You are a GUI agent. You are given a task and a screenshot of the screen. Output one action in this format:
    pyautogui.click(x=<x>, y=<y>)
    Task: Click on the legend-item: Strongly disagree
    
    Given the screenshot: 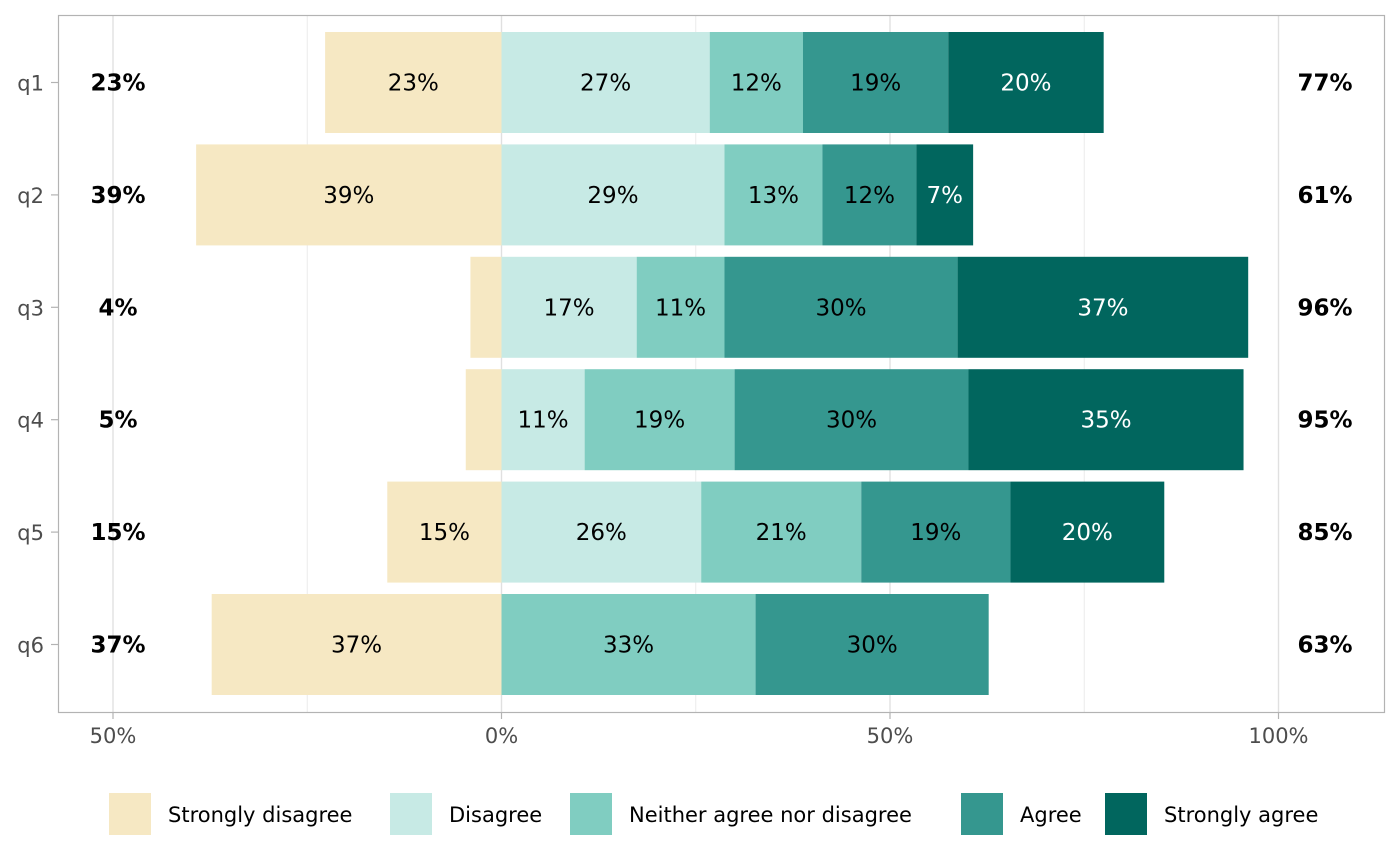 What is the action you would take?
    pyautogui.click(x=230, y=814)
    